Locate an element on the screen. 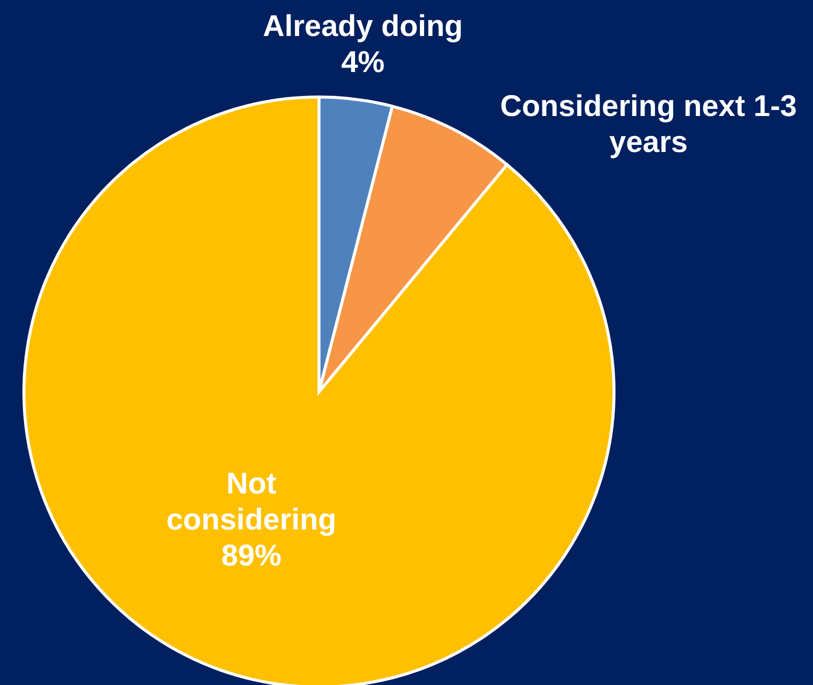  slice-label: Already doing is located at coordinates (362, 26).